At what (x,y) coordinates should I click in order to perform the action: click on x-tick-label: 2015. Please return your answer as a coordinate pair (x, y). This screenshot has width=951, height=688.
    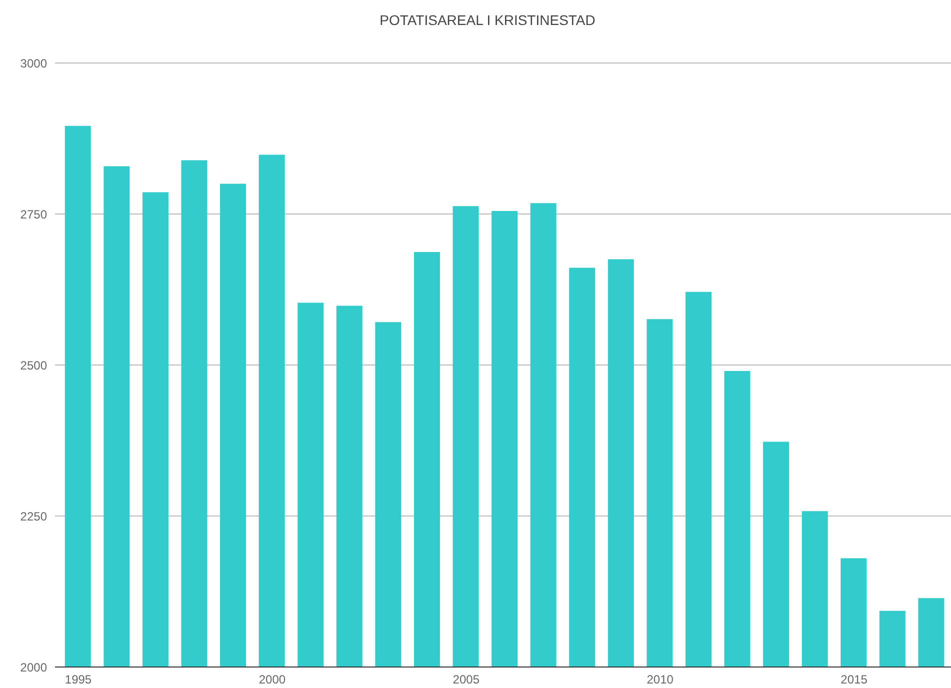
    Looking at the image, I should click on (854, 679).